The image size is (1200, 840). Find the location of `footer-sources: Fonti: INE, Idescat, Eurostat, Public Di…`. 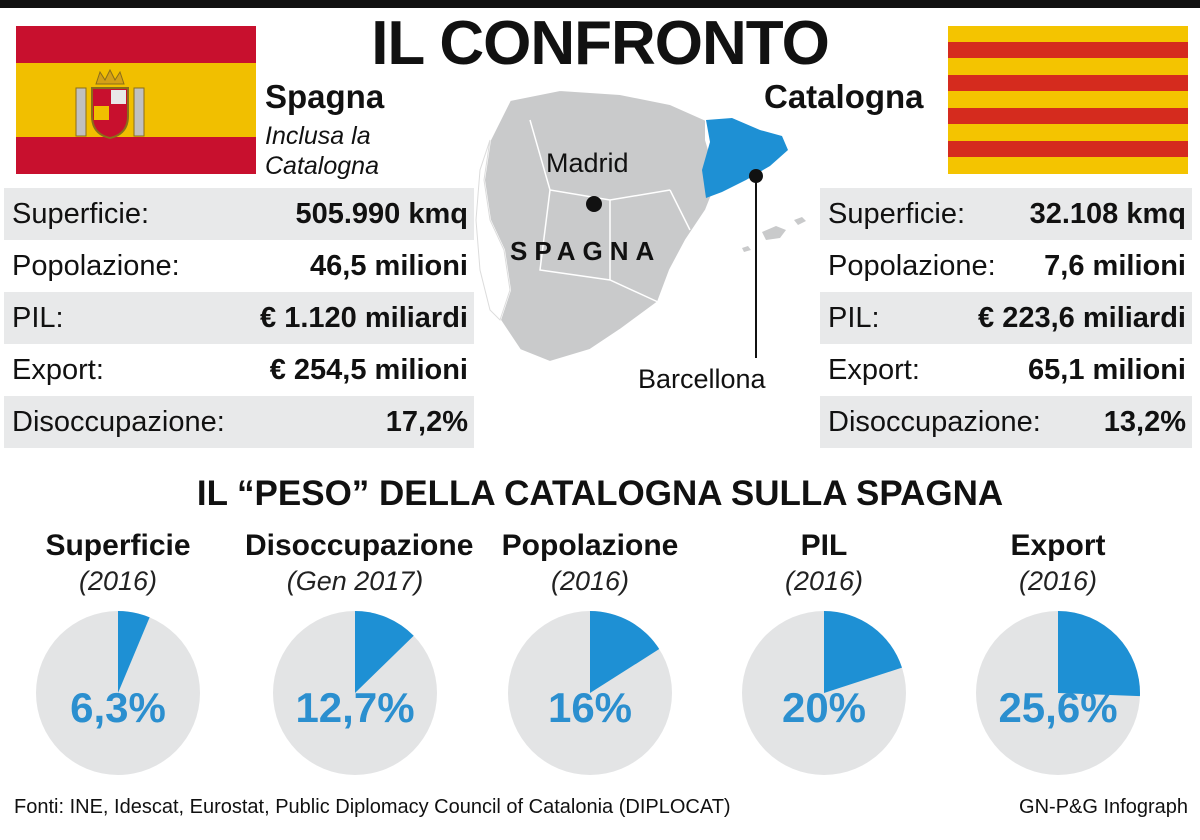

footer-sources: Fonti: INE, Idescat, Eurostat, Public Di… is located at coordinates (372, 807).